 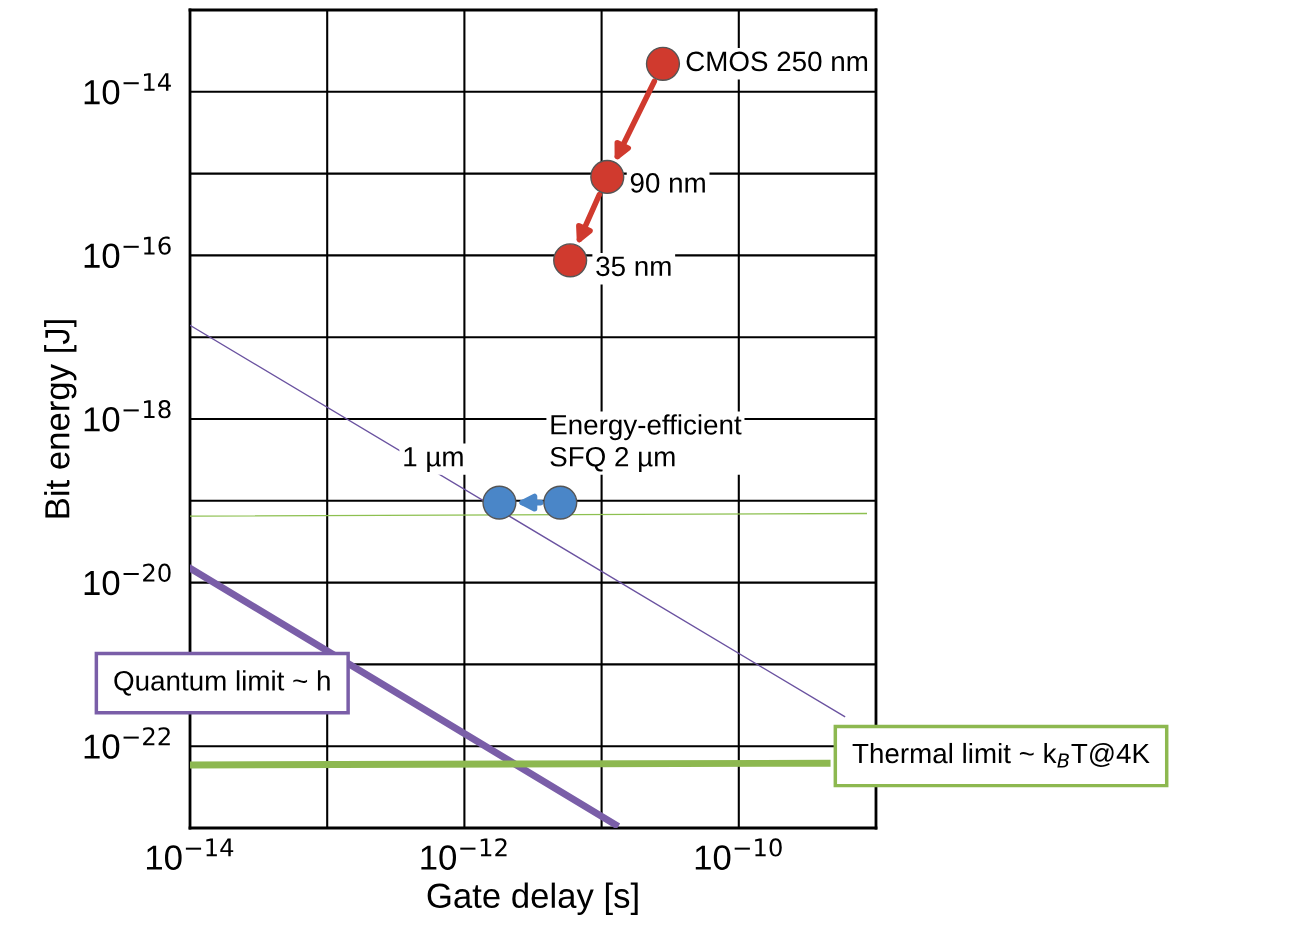 I want to click on series-label: Quantum limit ~ h, so click(x=222, y=683).